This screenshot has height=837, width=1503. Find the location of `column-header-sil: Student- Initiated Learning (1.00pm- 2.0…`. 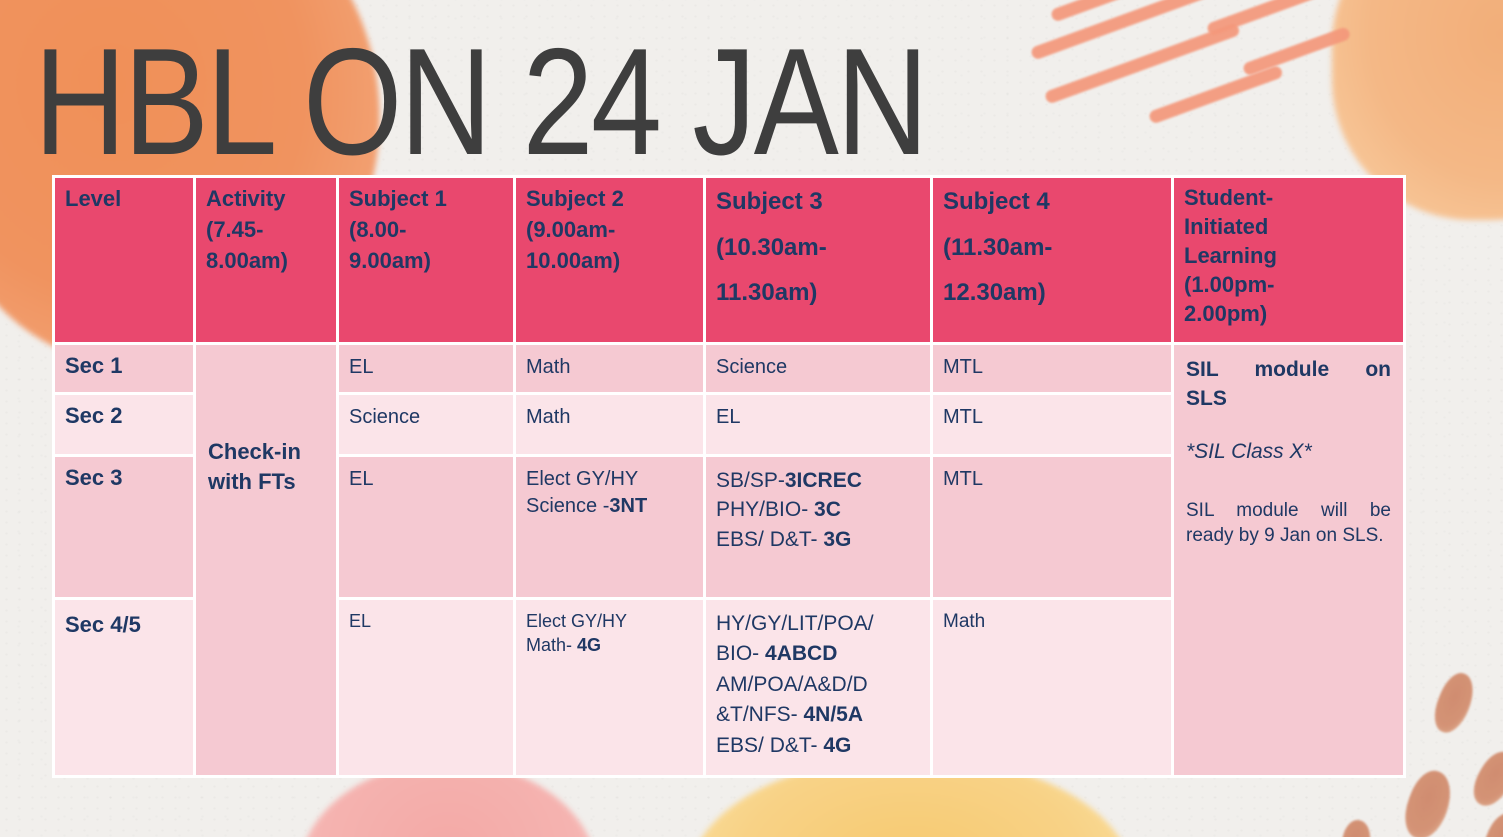

column-header-sil: Student- Initiated Learning (1.00pm- 2.0… is located at coordinates (1288, 260).